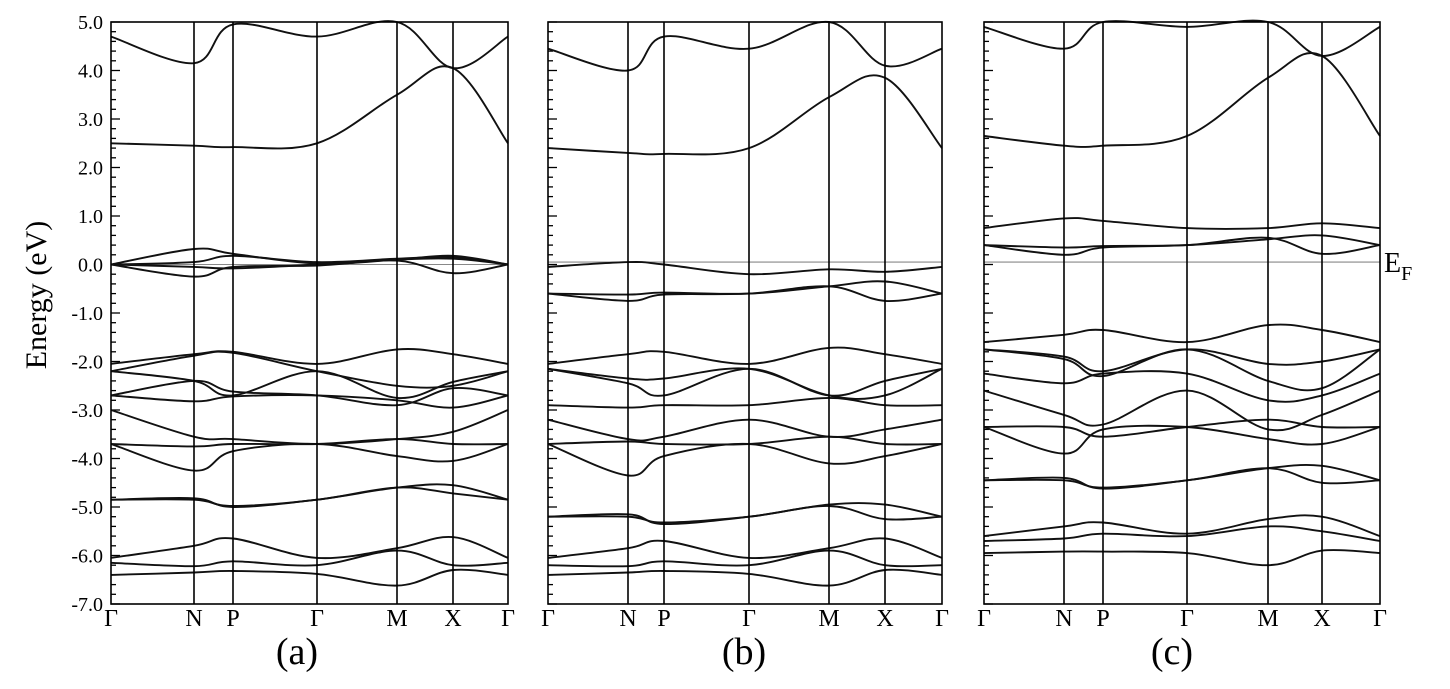  I want to click on y-tick-label: 5.0, so click(90, 23).